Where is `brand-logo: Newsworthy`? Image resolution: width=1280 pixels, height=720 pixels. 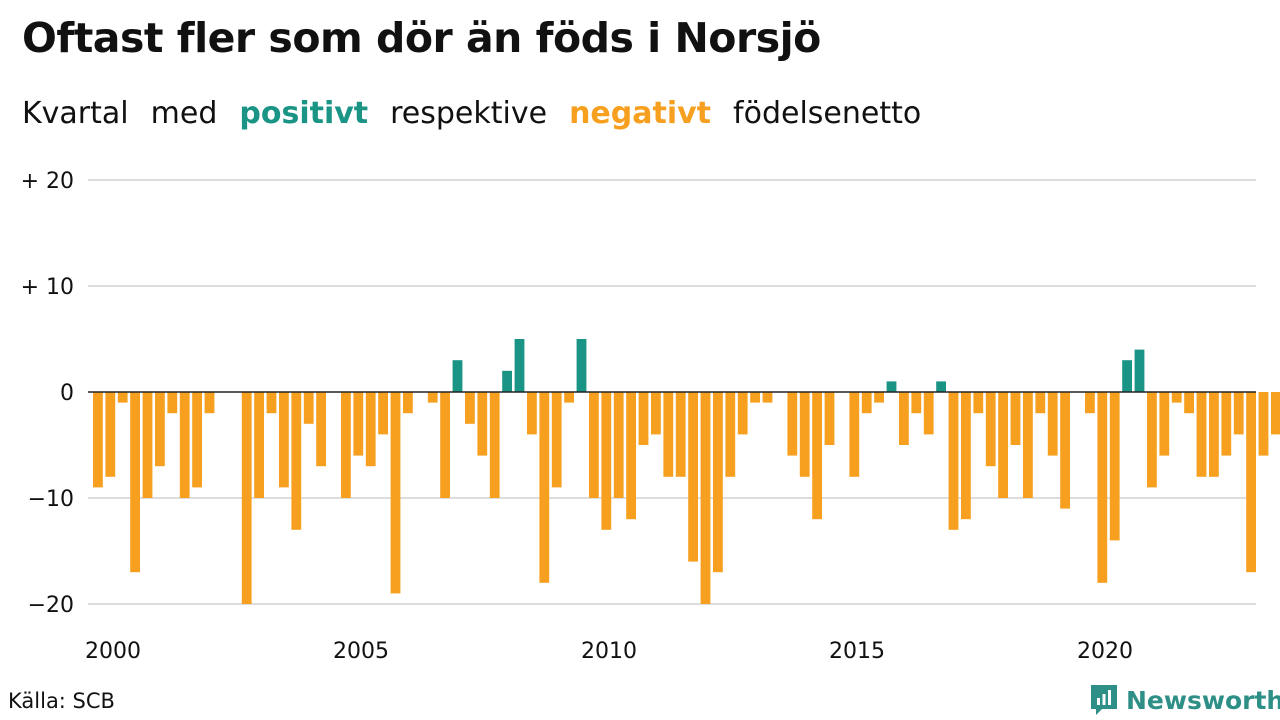
brand-logo: Newsworthy is located at coordinates (1184, 700).